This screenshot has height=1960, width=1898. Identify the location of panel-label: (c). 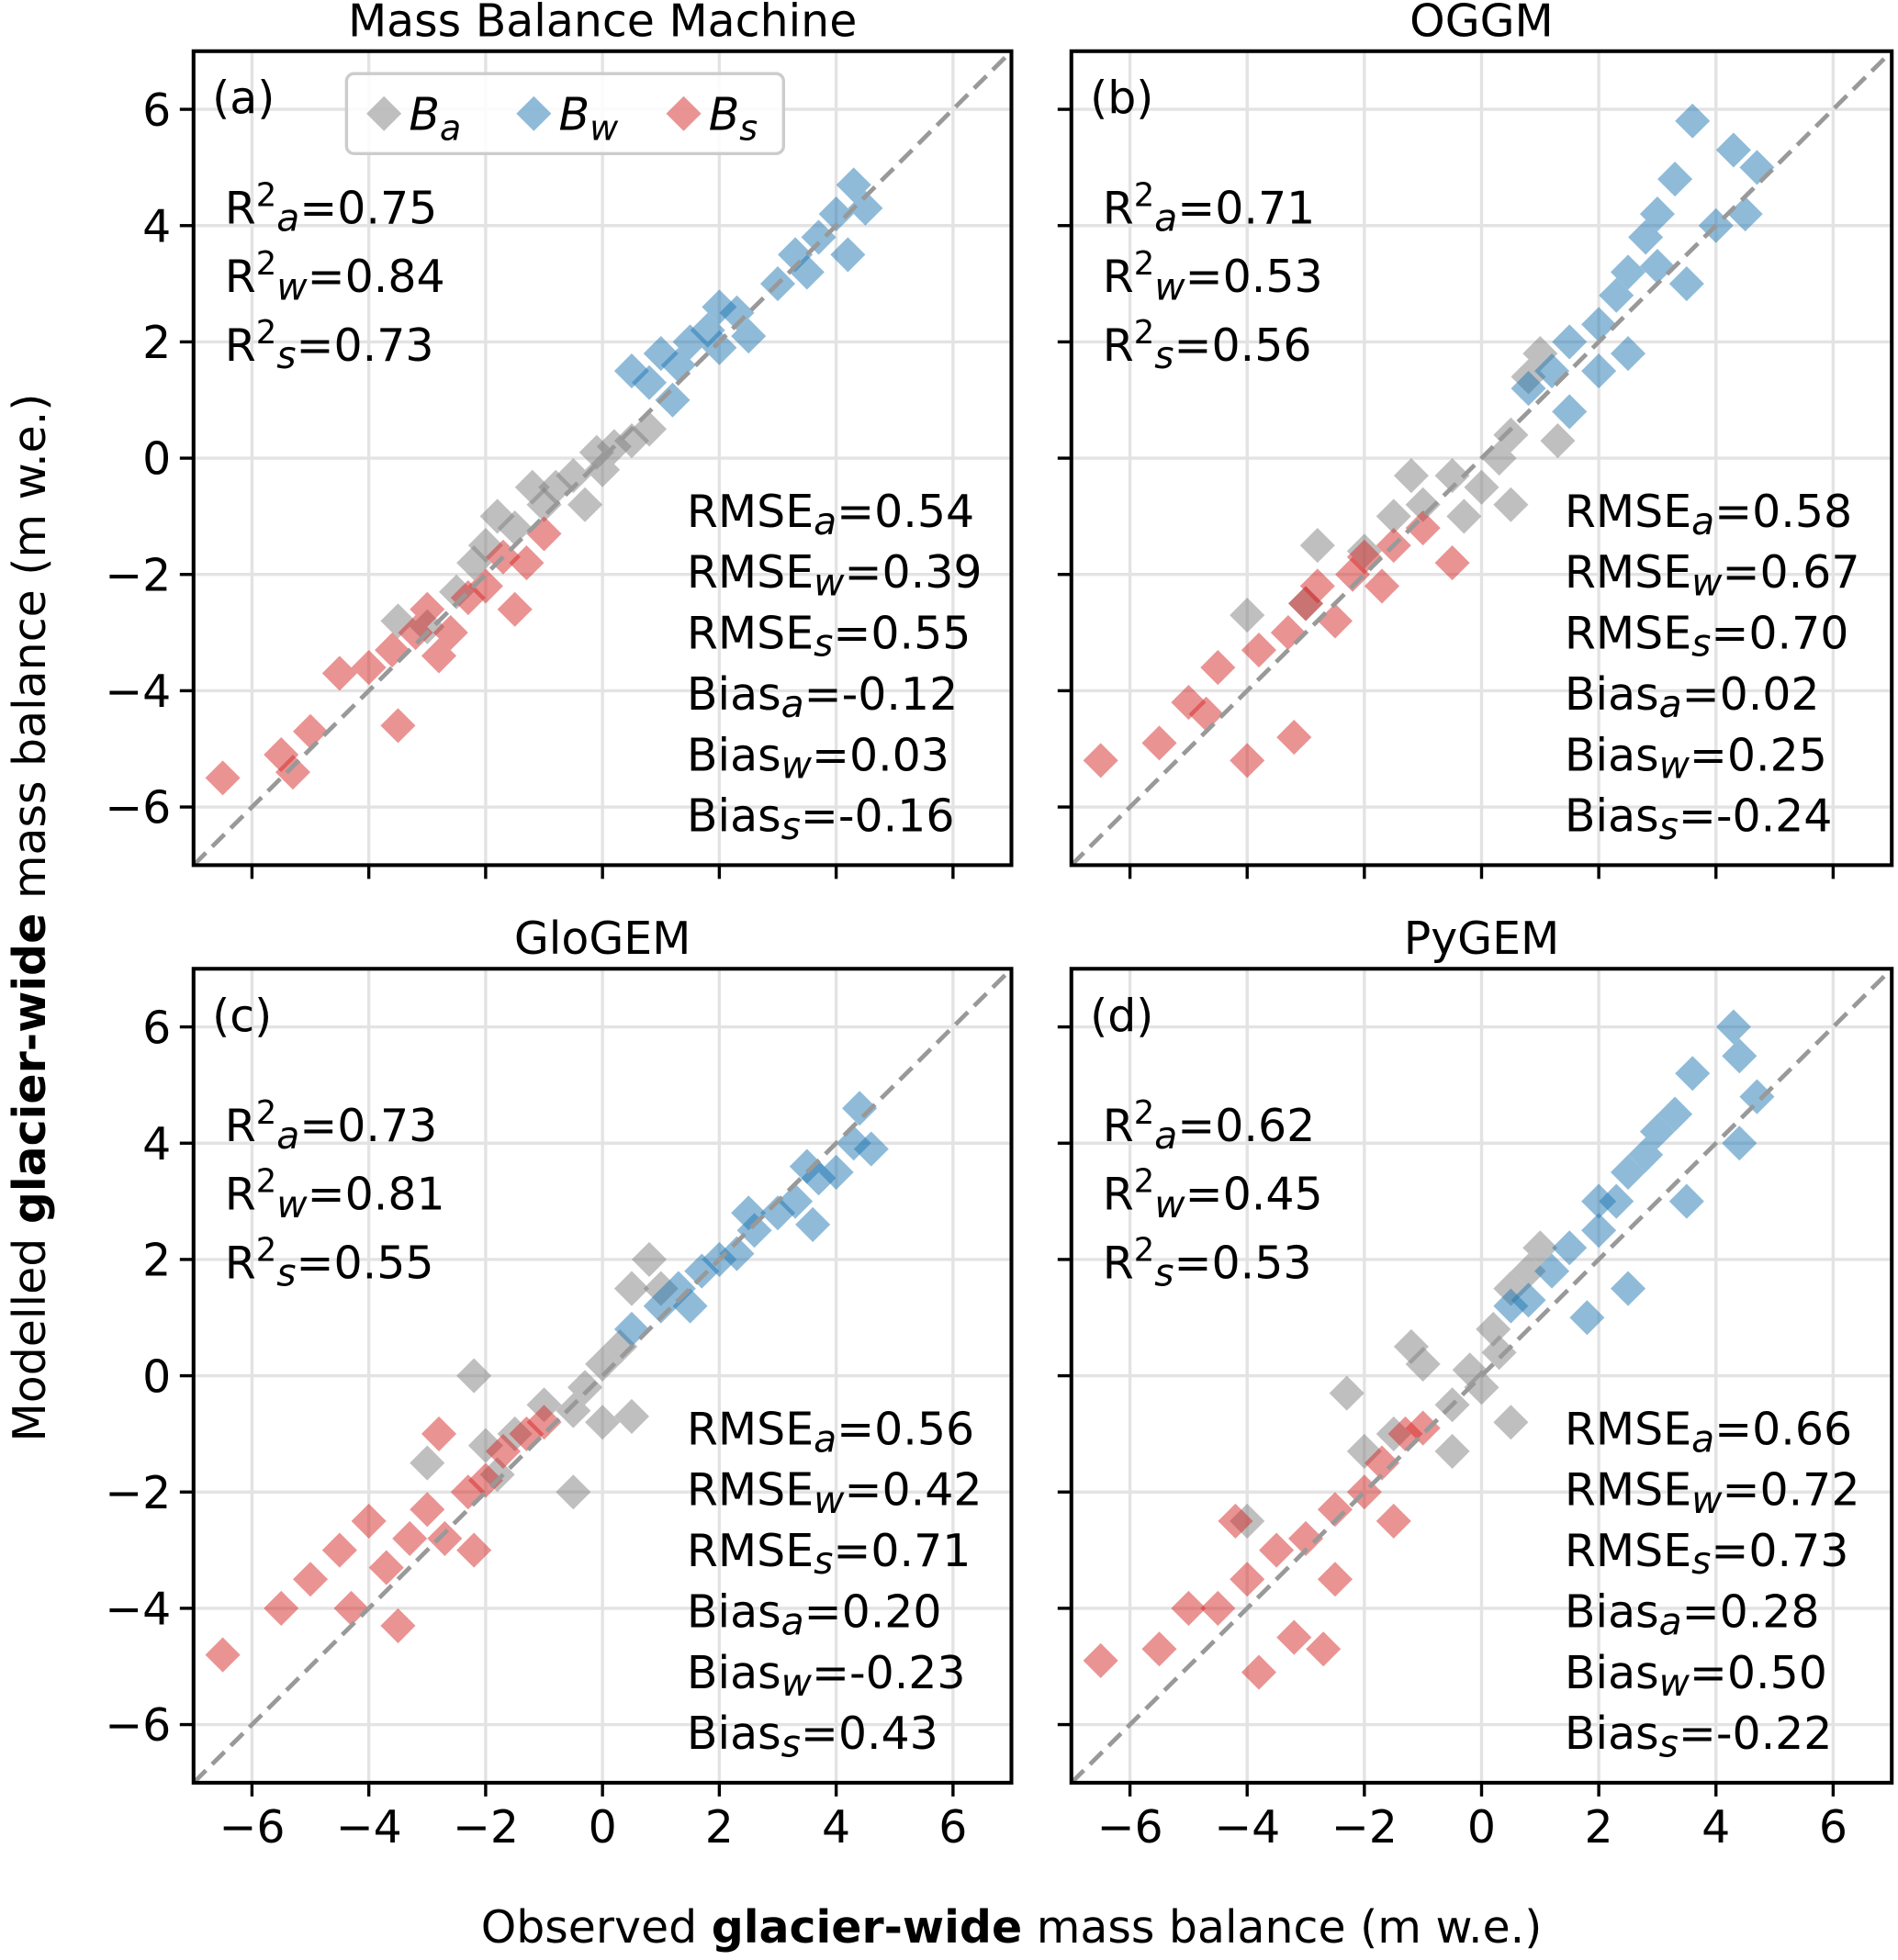
(242, 1016).